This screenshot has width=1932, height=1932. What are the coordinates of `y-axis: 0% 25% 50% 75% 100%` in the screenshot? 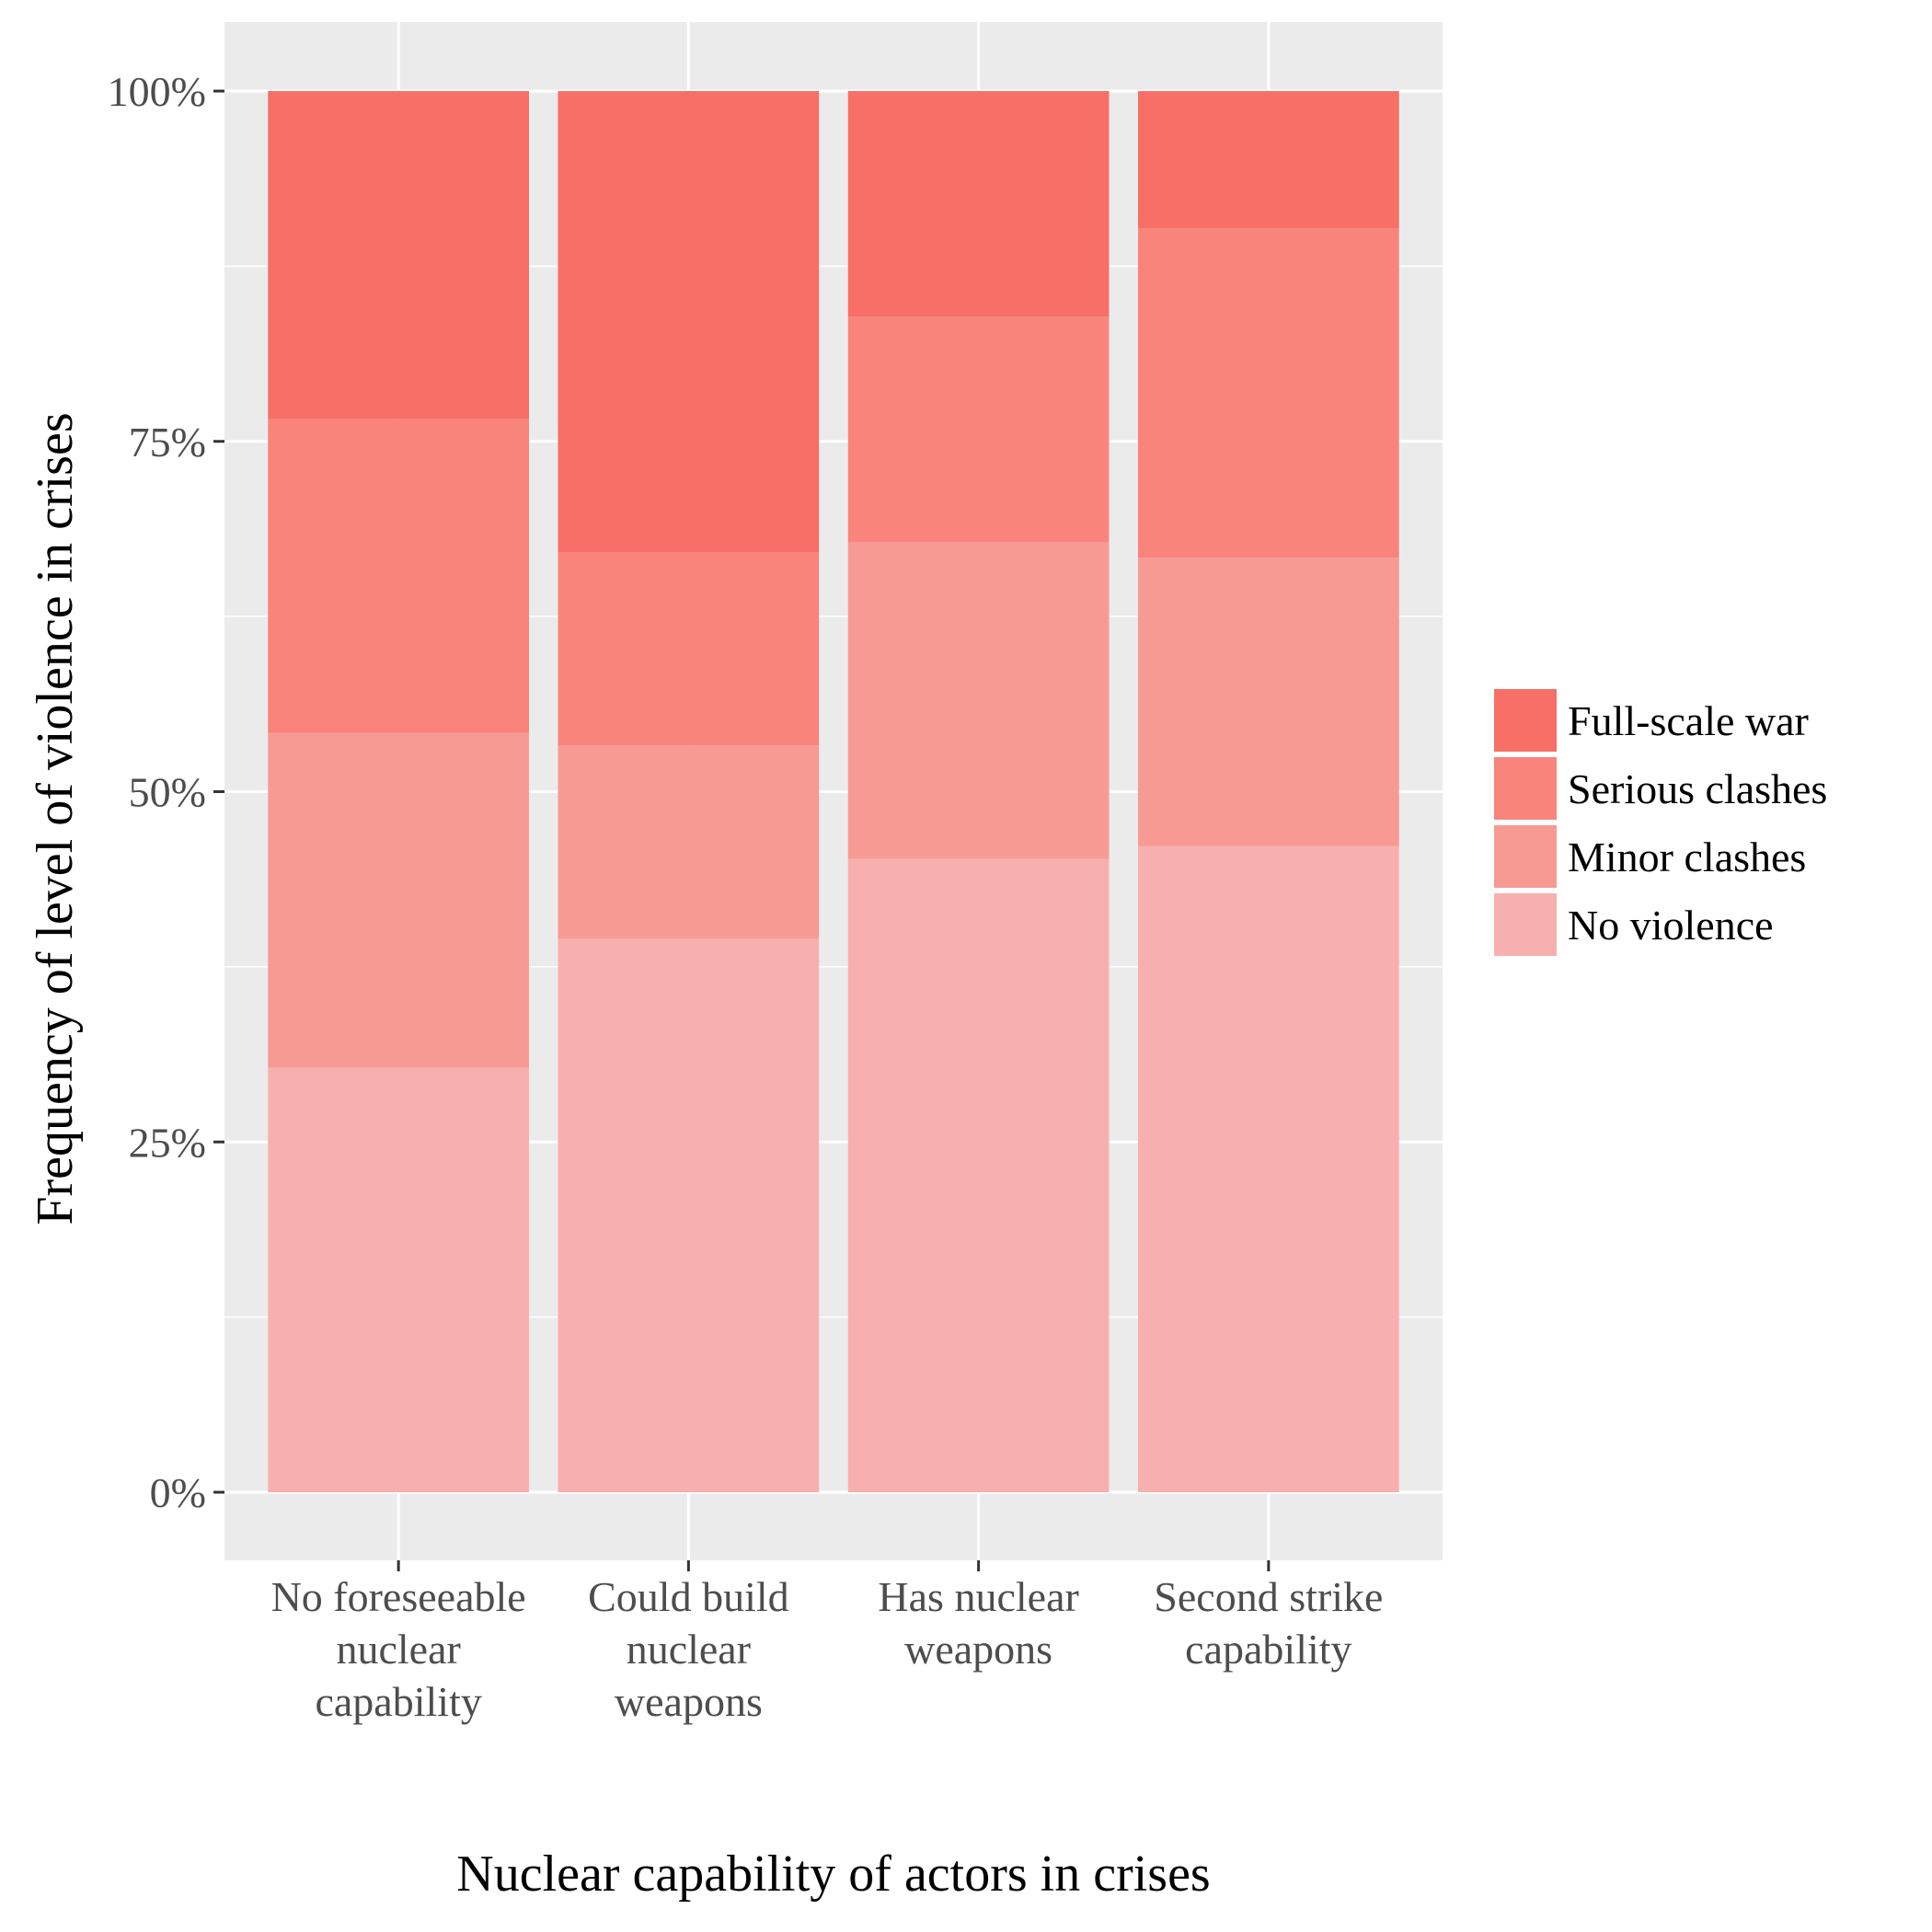 It's located at (166, 792).